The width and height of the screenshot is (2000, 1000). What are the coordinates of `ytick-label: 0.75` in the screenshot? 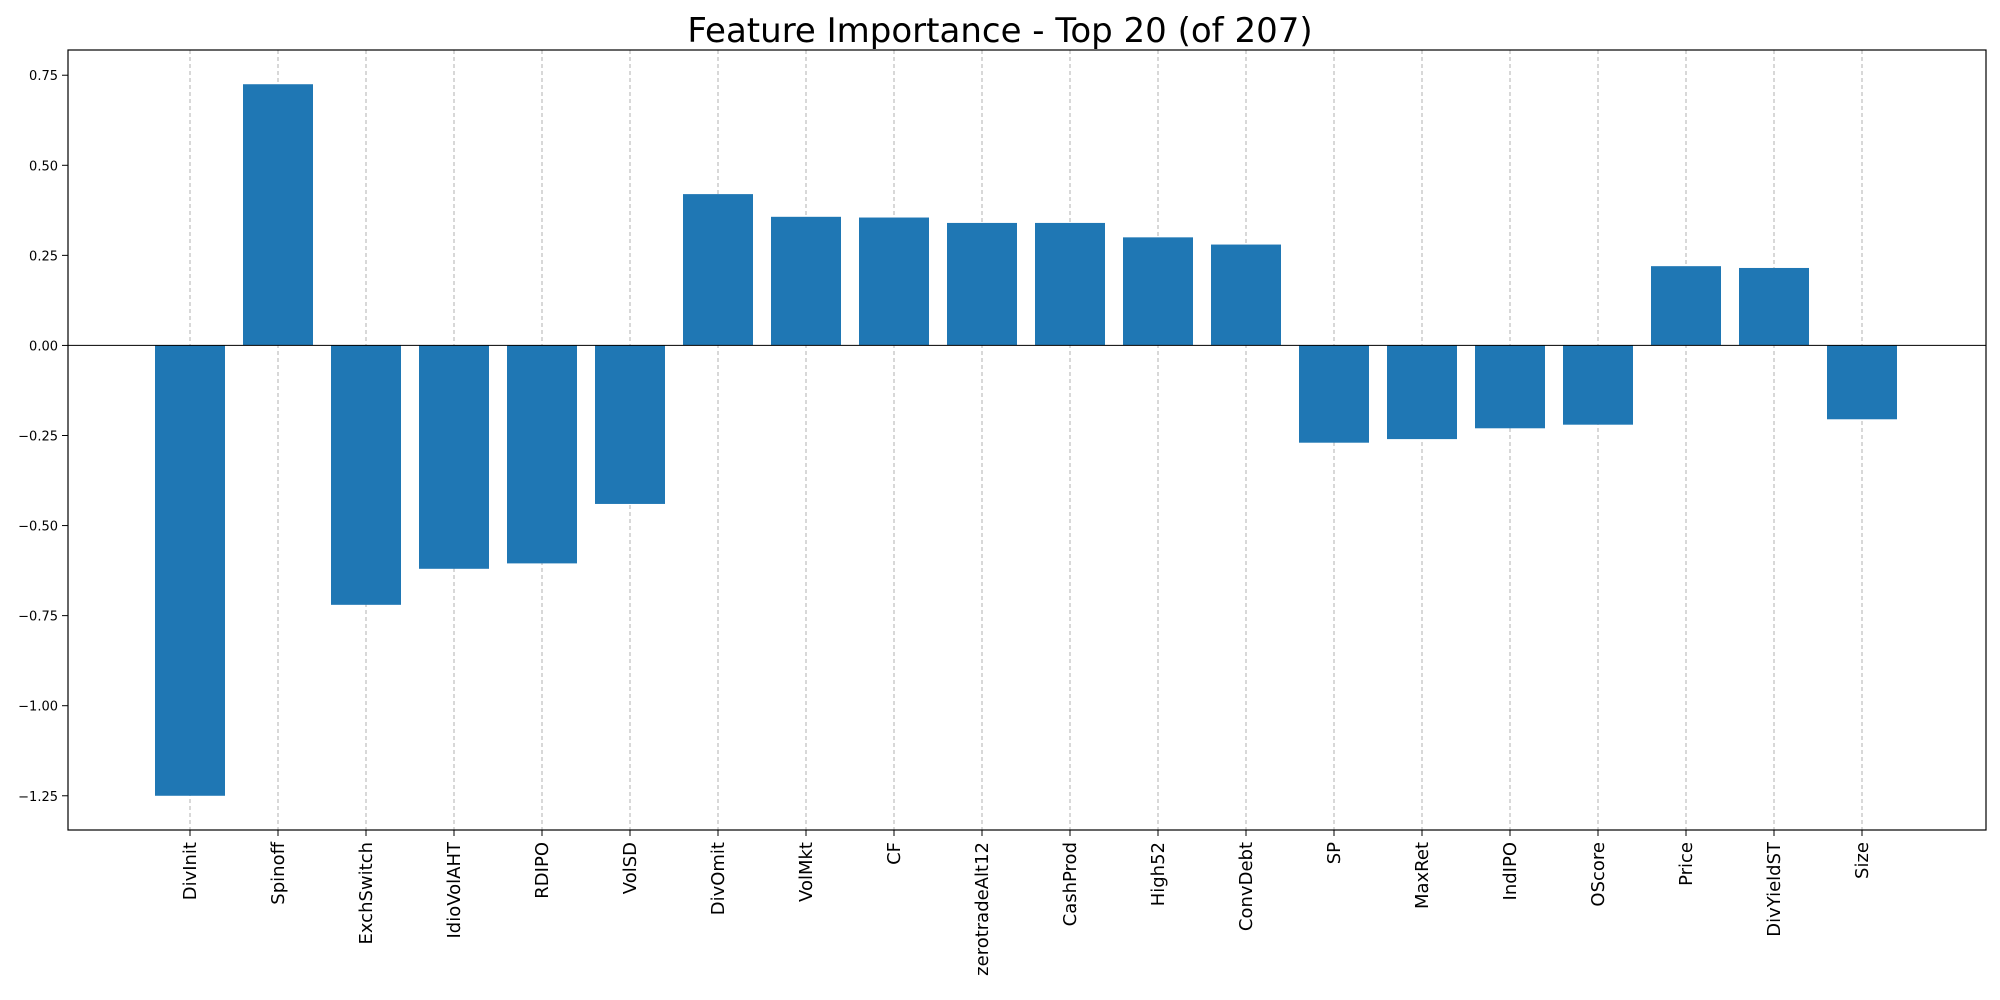 It's located at (43, 76).